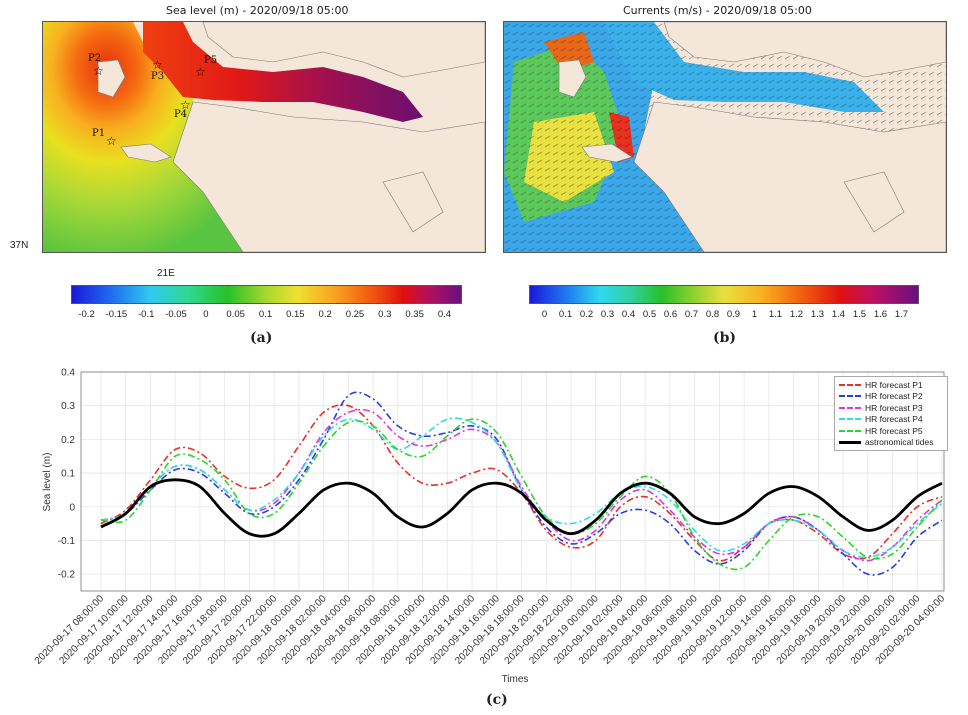  Describe the element at coordinates (265, 314) in the screenshot. I see `sea-level-colorbar-tick: 0.1` at that location.